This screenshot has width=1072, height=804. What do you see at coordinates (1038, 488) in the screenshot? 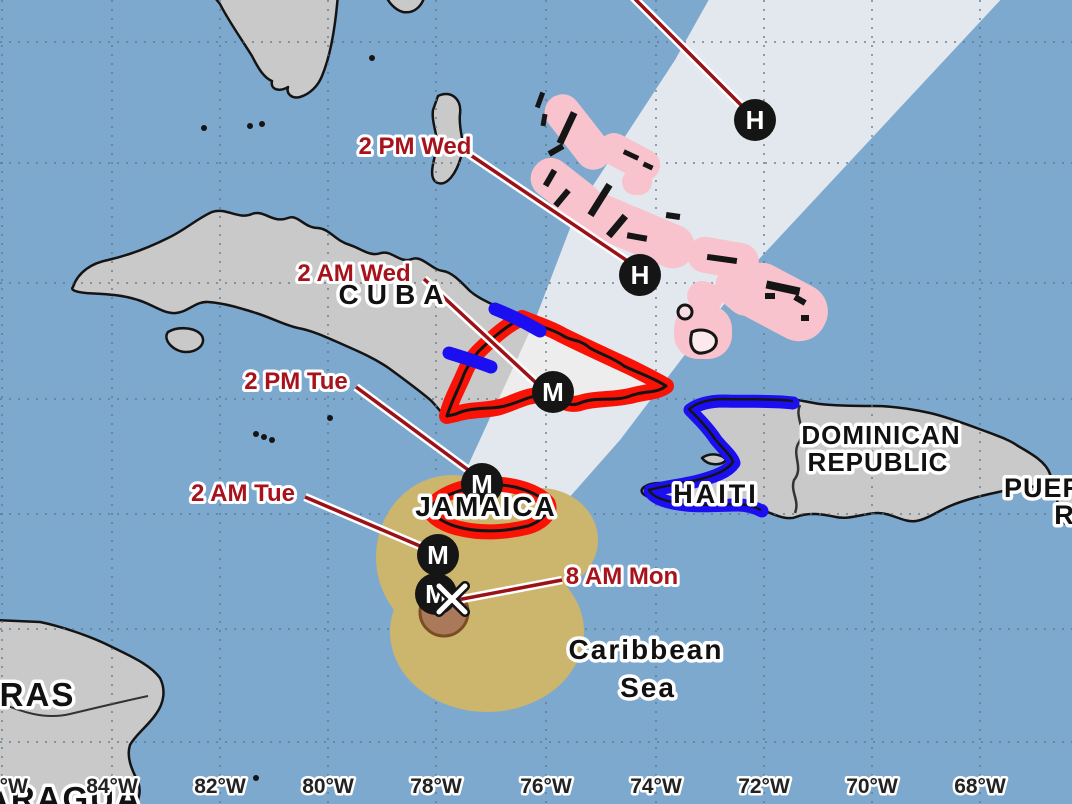
I see `place-label-puerto: PUERTO` at bounding box center [1038, 488].